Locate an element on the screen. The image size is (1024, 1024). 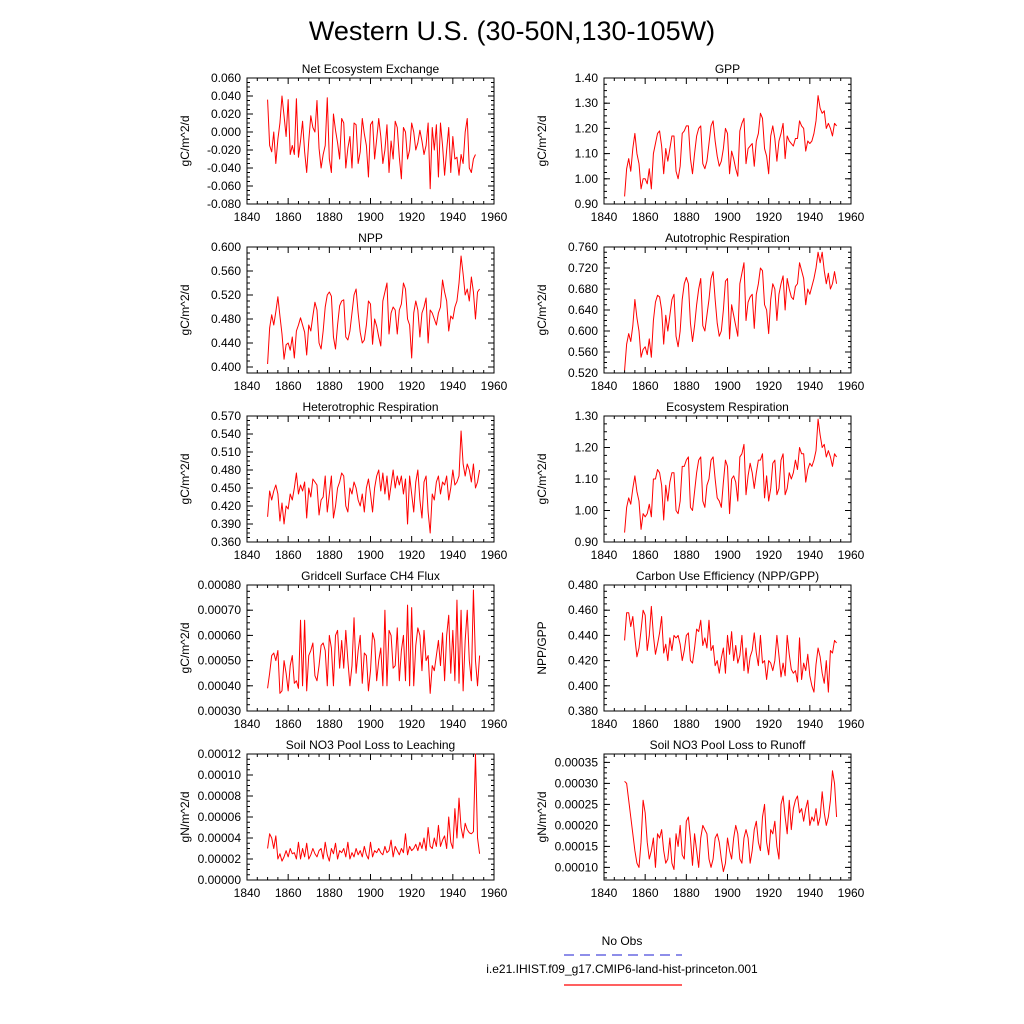
y-tick-label: 0.570 is located at coordinates (226, 416).